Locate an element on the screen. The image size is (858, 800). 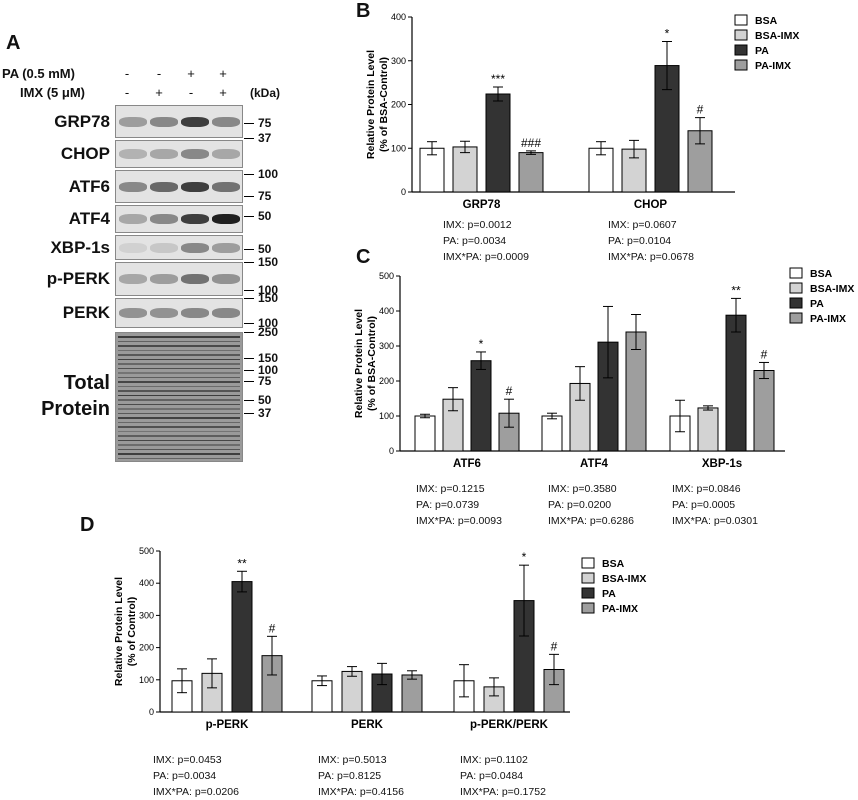
stats-line: IMX*PA: p=0.0206 is located at coordinates (196, 792).